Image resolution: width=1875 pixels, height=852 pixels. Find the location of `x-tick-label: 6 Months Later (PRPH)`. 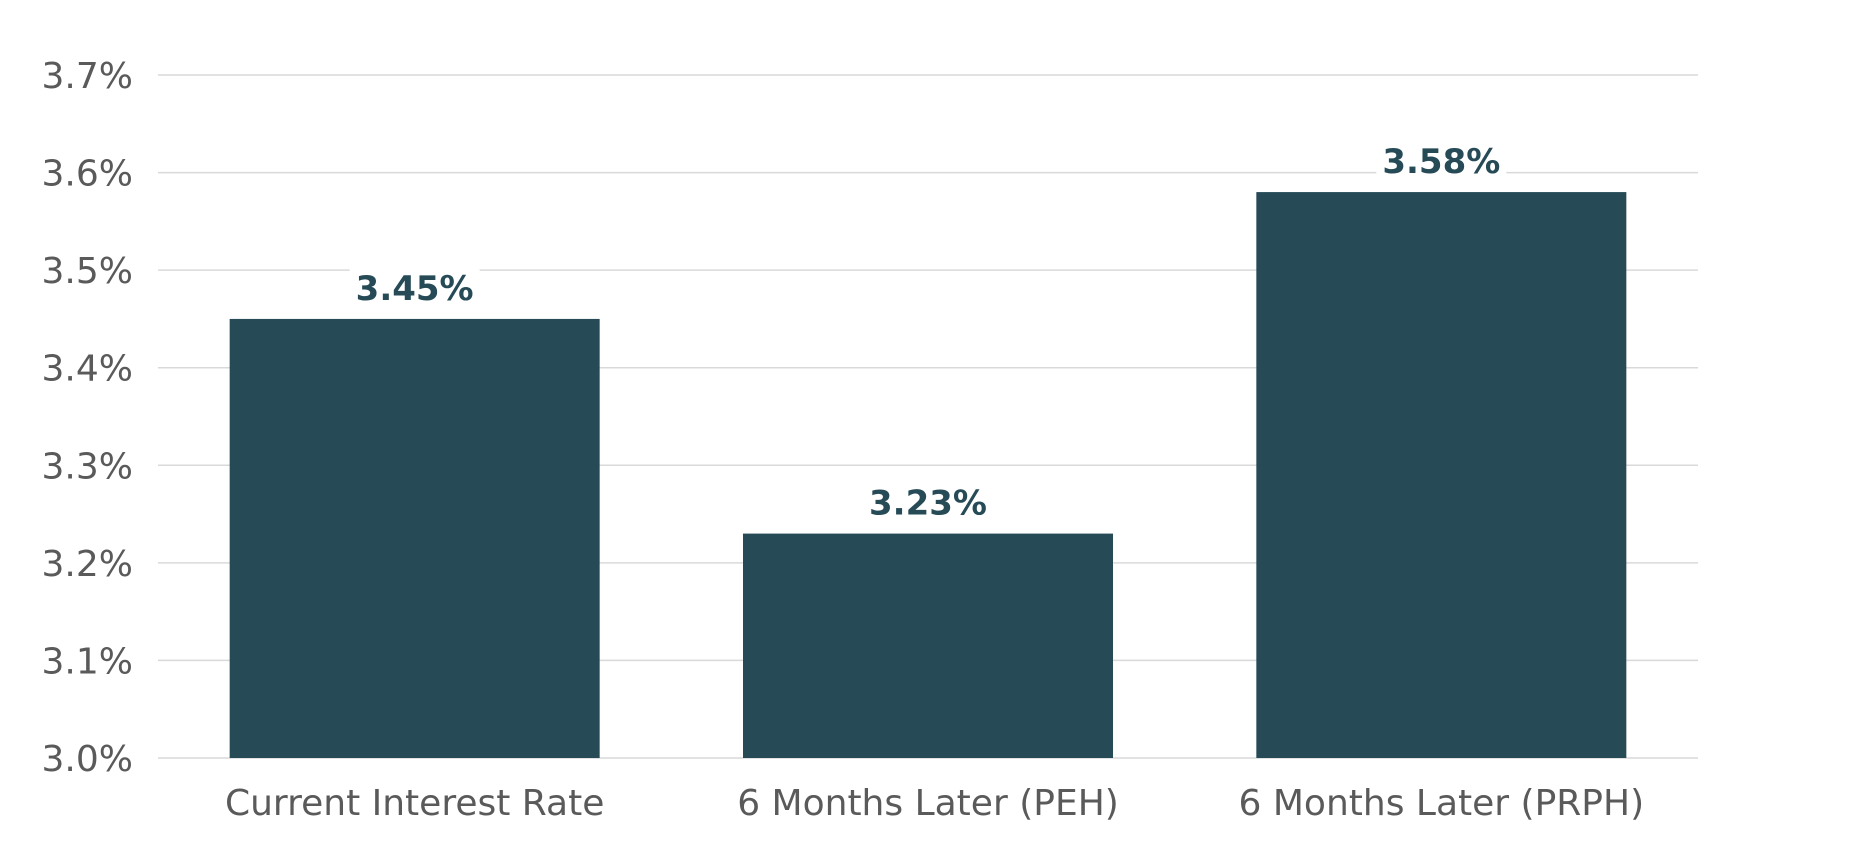

x-tick-label: 6 Months Later (PRPH) is located at coordinates (1442, 803).